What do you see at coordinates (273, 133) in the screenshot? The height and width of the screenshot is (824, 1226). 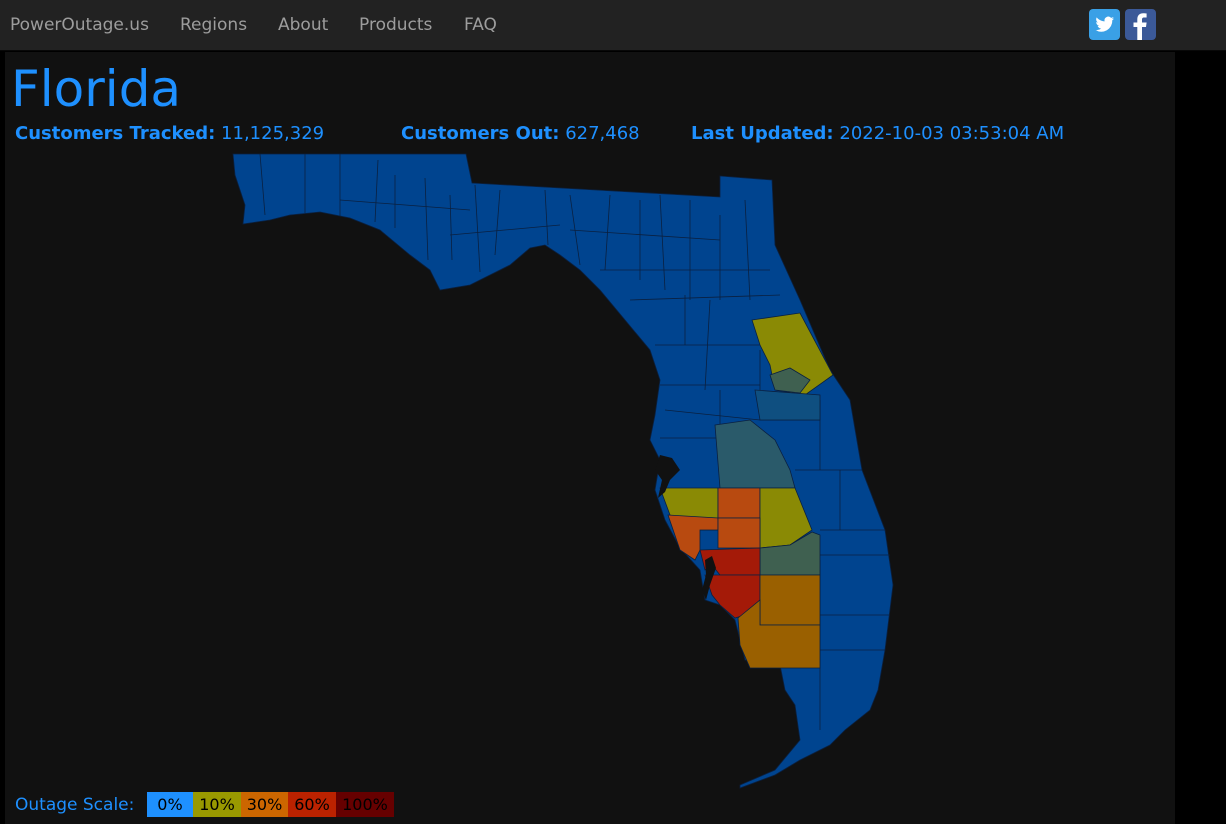 I see `customers-tracked-value: 11,125,329` at bounding box center [273, 133].